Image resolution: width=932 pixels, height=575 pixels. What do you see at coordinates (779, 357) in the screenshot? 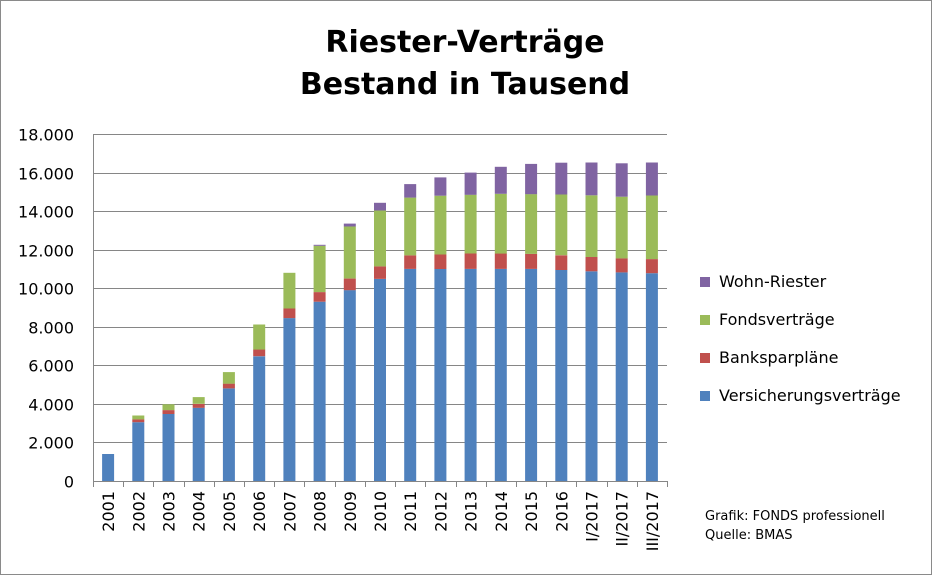
I see `legend-label: Banksparpläne` at bounding box center [779, 357].